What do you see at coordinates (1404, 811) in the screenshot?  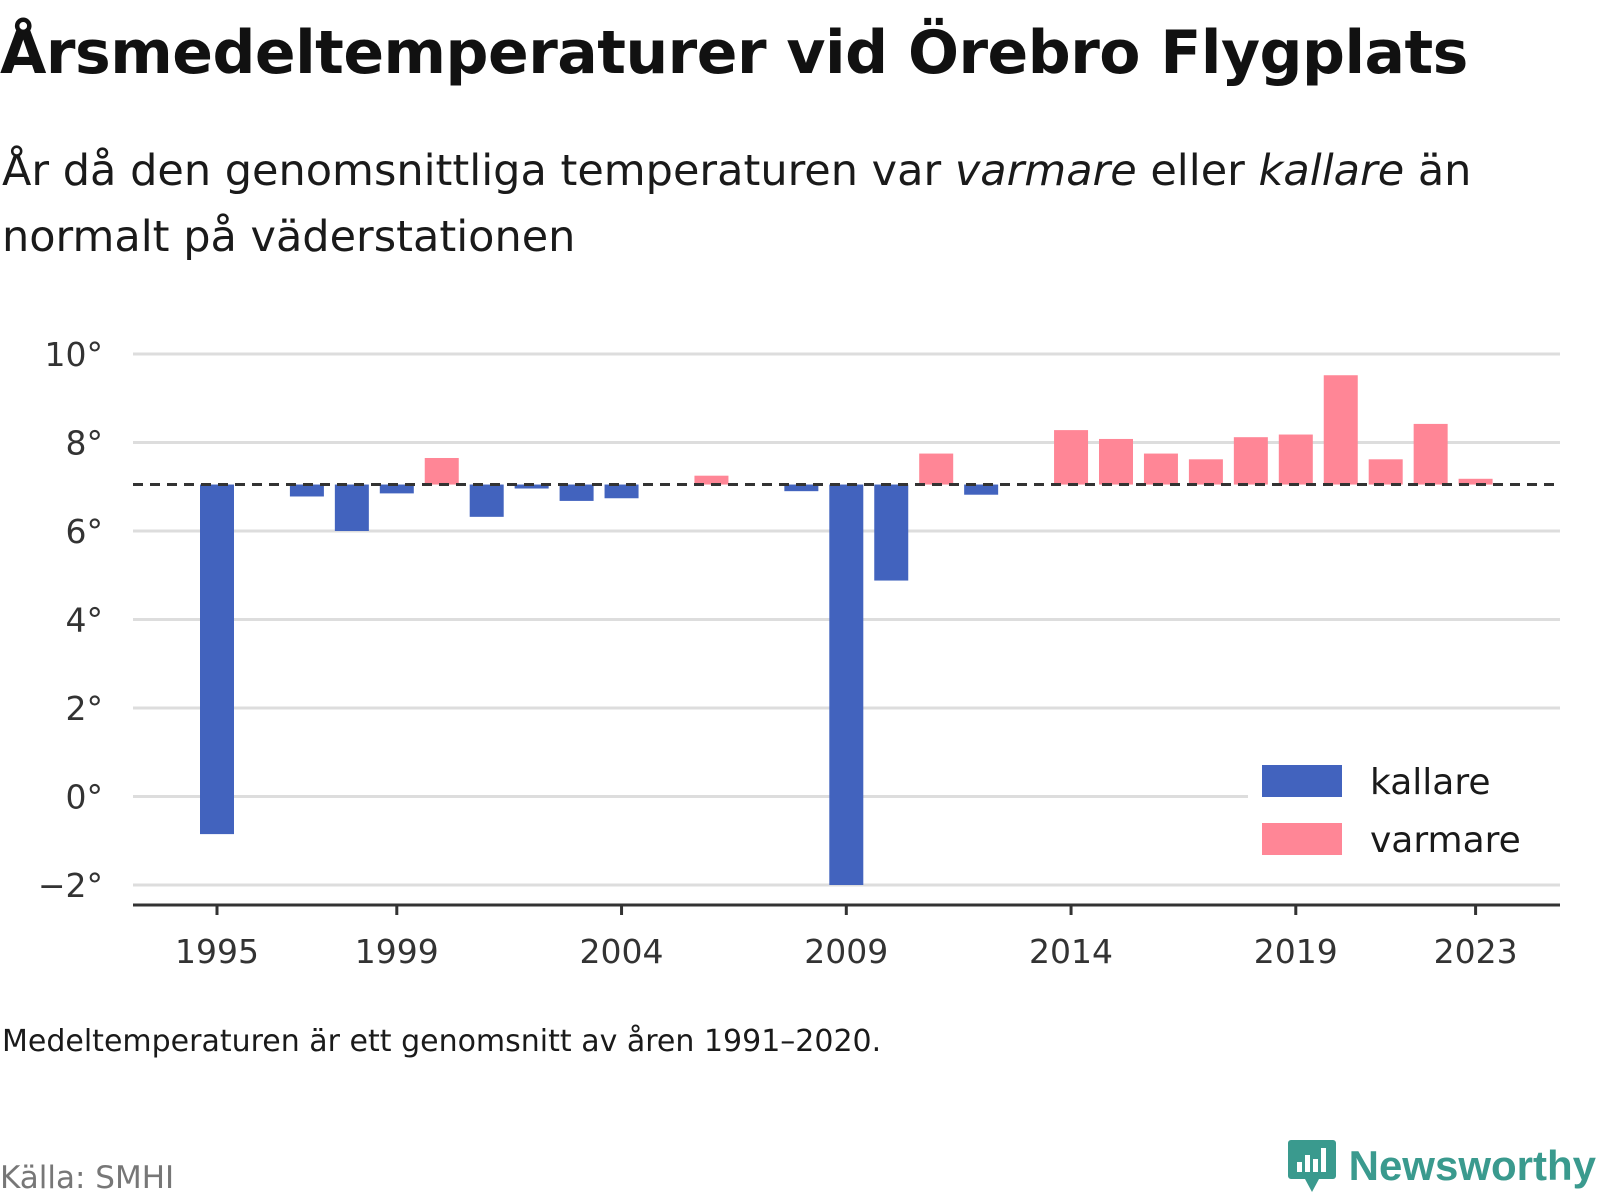 I see `legend: kallare varmare` at bounding box center [1404, 811].